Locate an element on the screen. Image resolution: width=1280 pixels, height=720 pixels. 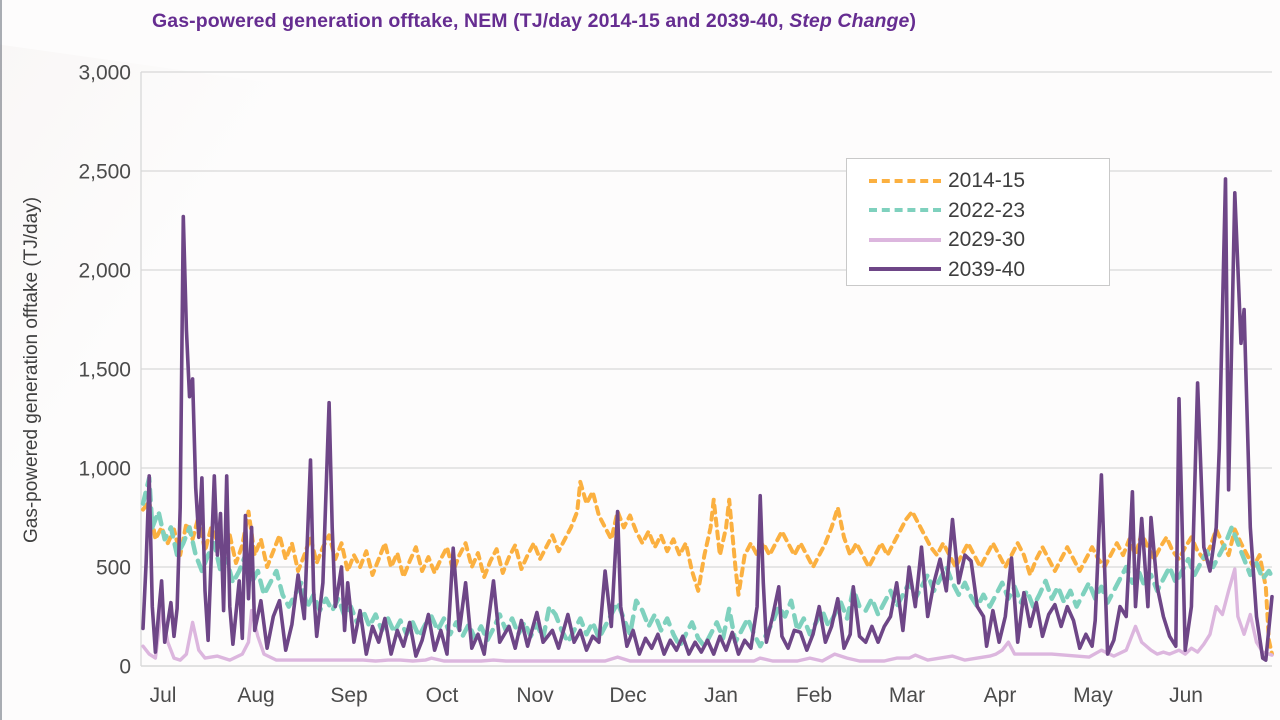
x-tick-label-feb: Feb is located at coordinates (814, 695).